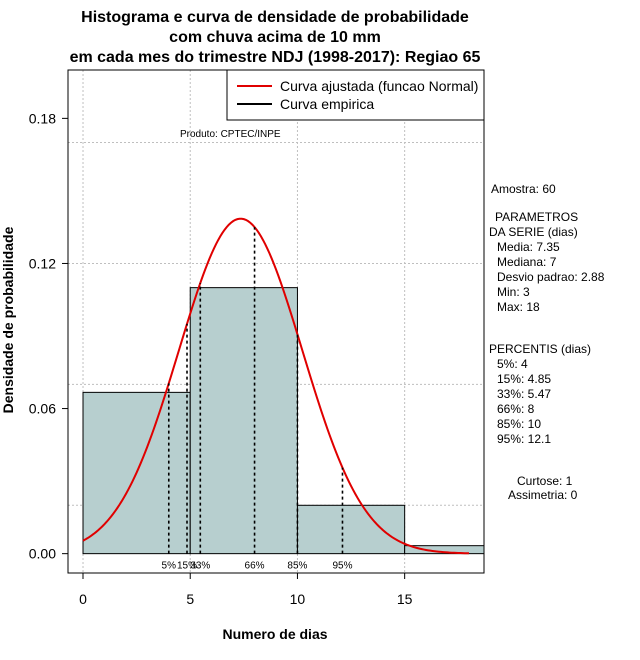 The height and width of the screenshot is (660, 640). I want to click on percentile-label: 66%, so click(255, 566).